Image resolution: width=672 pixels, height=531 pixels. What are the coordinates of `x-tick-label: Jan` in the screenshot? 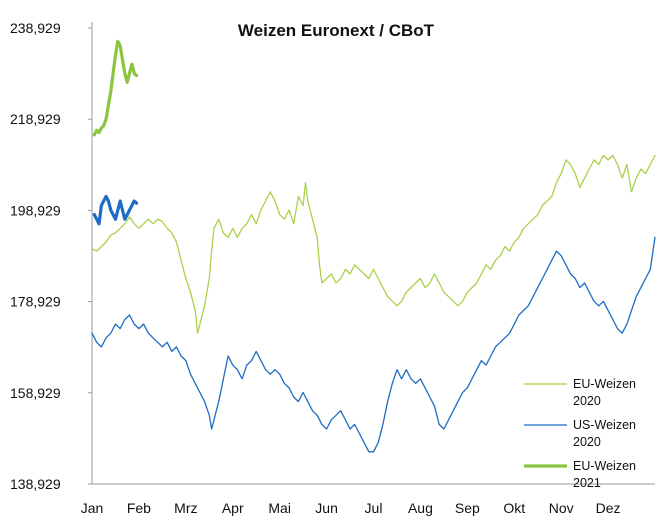 It's located at (92, 508).